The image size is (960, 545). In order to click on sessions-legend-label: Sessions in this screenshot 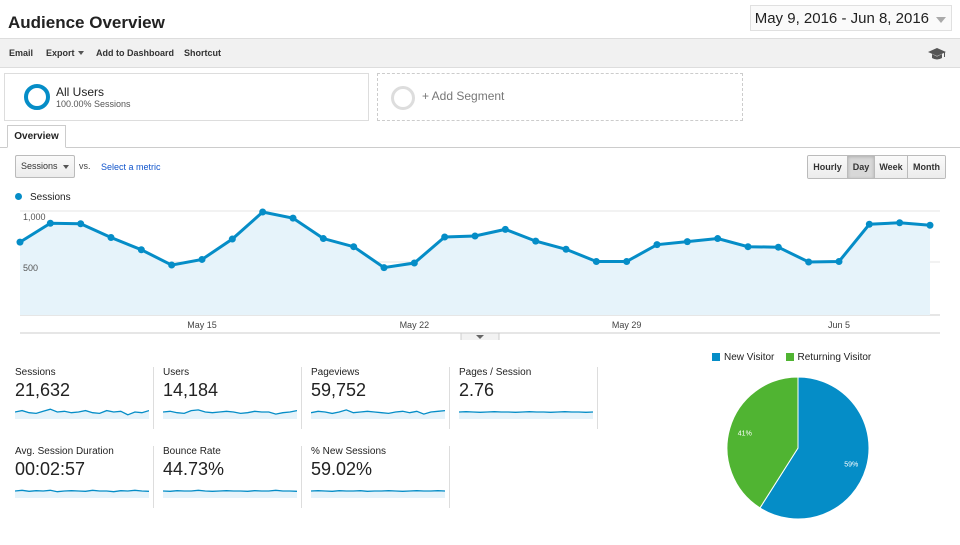, I will do `click(50, 197)`.